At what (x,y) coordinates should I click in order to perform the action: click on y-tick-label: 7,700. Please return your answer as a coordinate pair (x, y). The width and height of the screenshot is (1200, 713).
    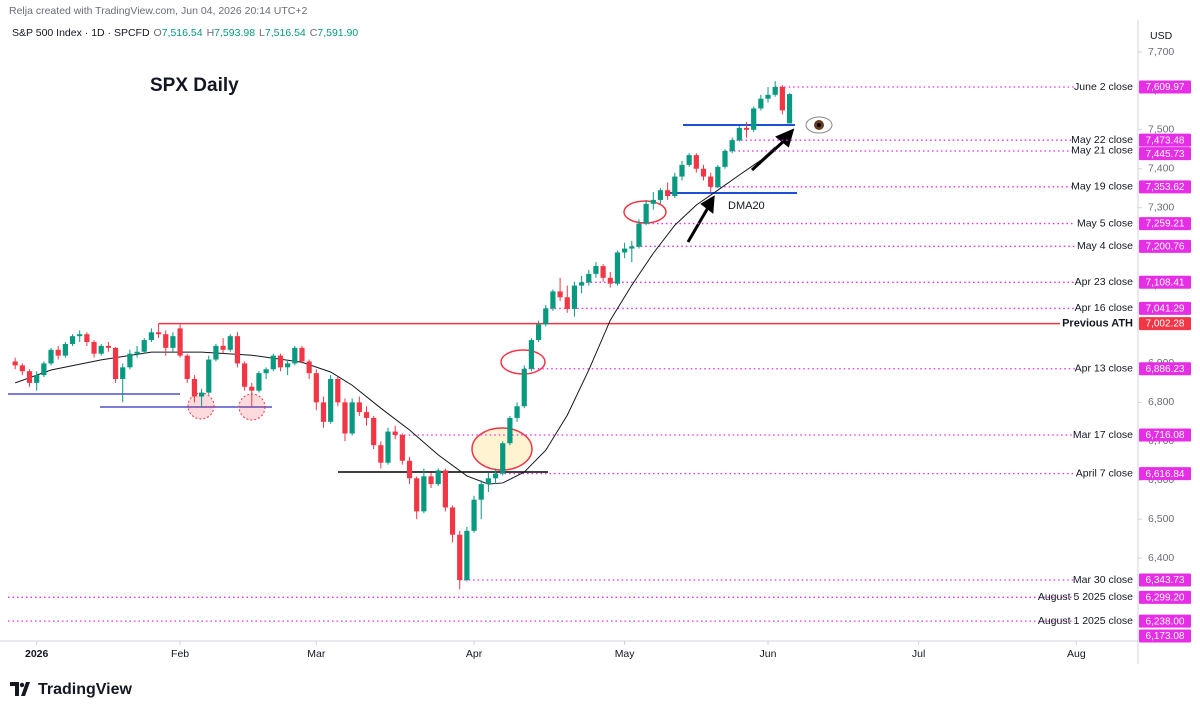
    Looking at the image, I should click on (1161, 52).